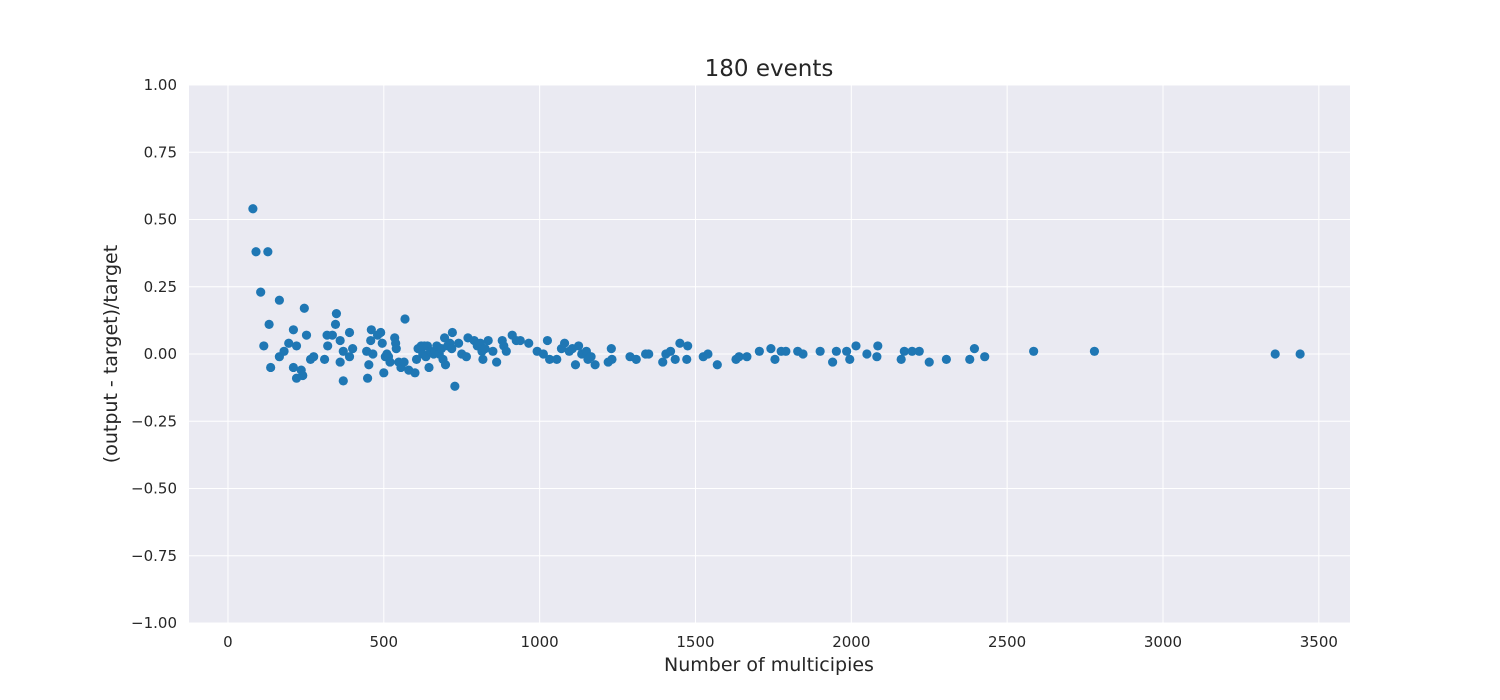 This screenshot has width=1500, height=700. Describe the element at coordinates (228, 642) in the screenshot. I see `x-tick-label: 0` at that location.